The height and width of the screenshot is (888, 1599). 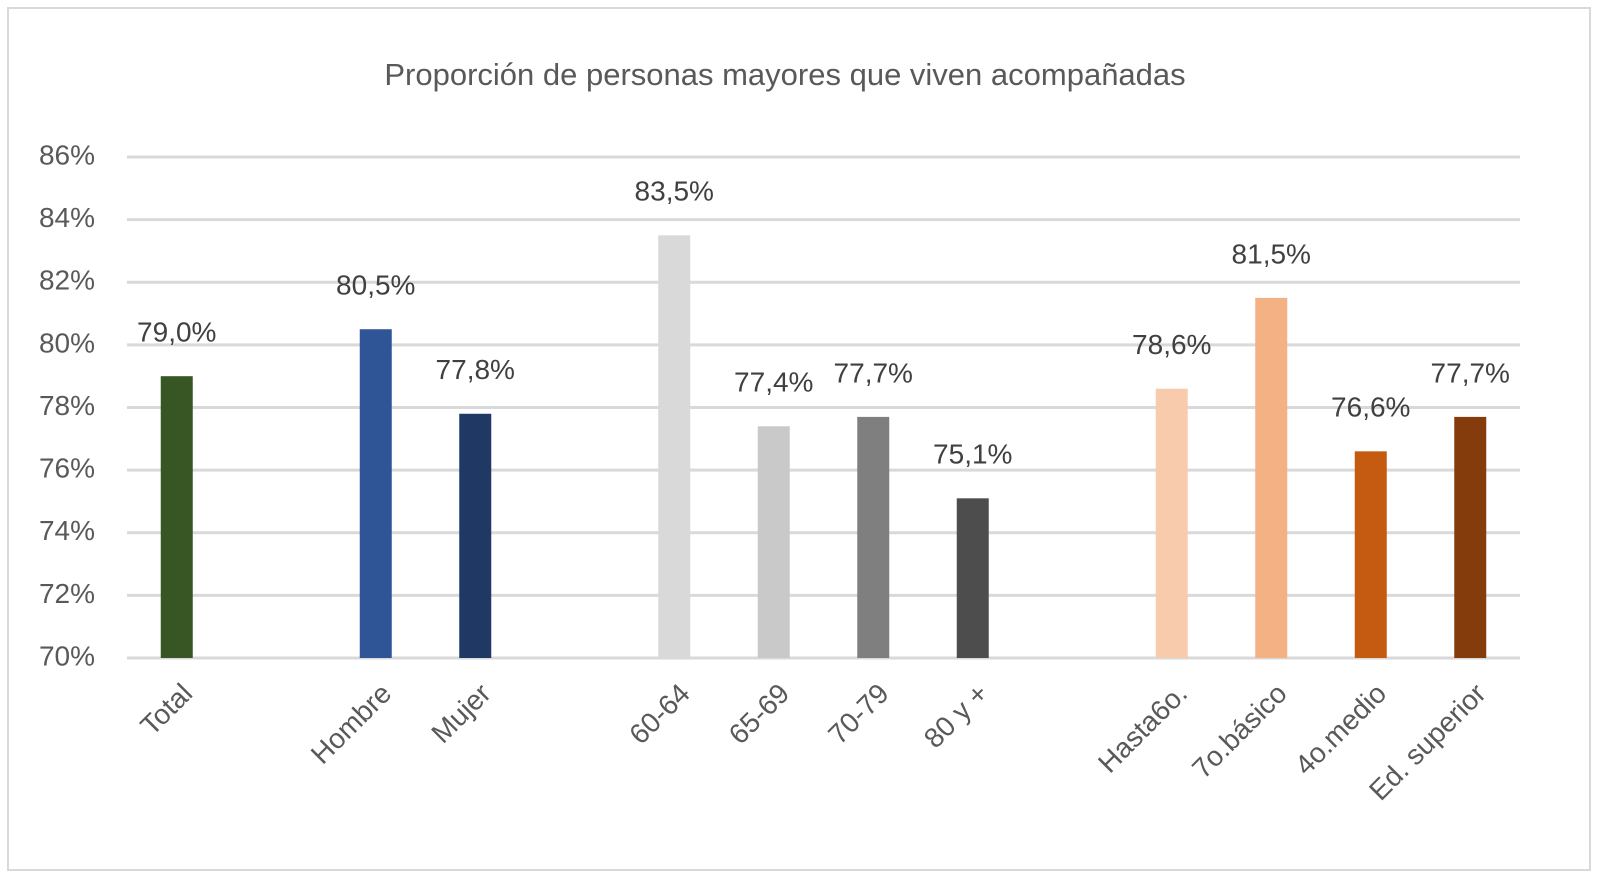 I want to click on value-label: 80,5%, so click(x=375, y=285).